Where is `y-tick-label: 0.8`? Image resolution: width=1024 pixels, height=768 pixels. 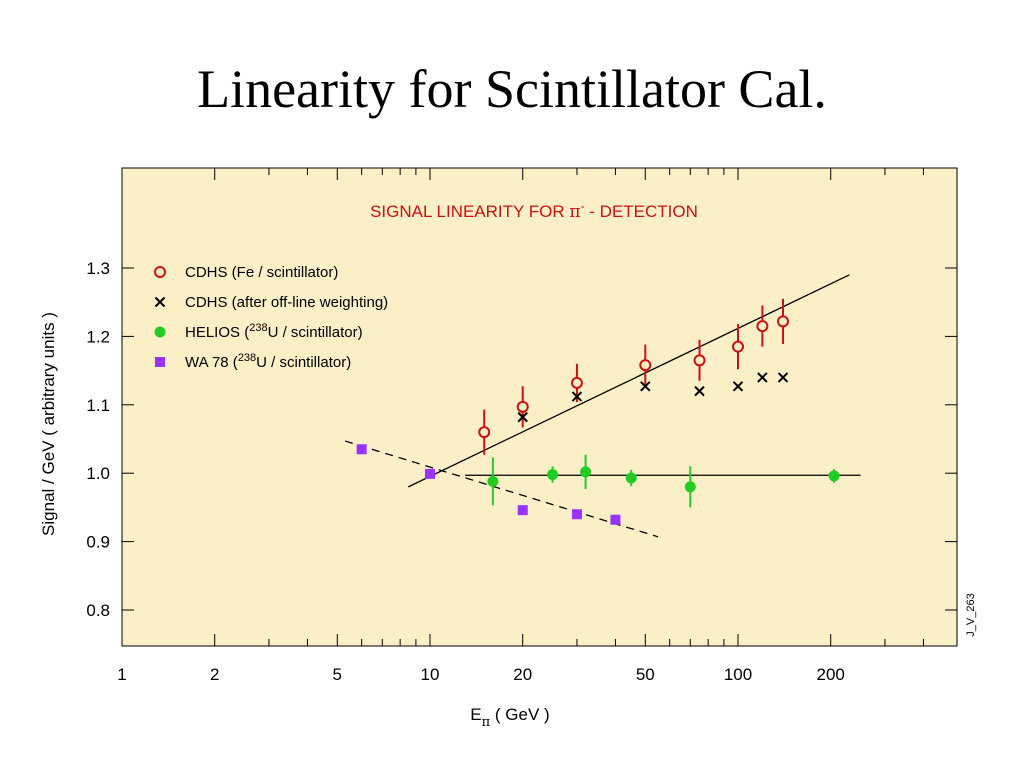
y-tick-label: 0.8 is located at coordinates (98, 610).